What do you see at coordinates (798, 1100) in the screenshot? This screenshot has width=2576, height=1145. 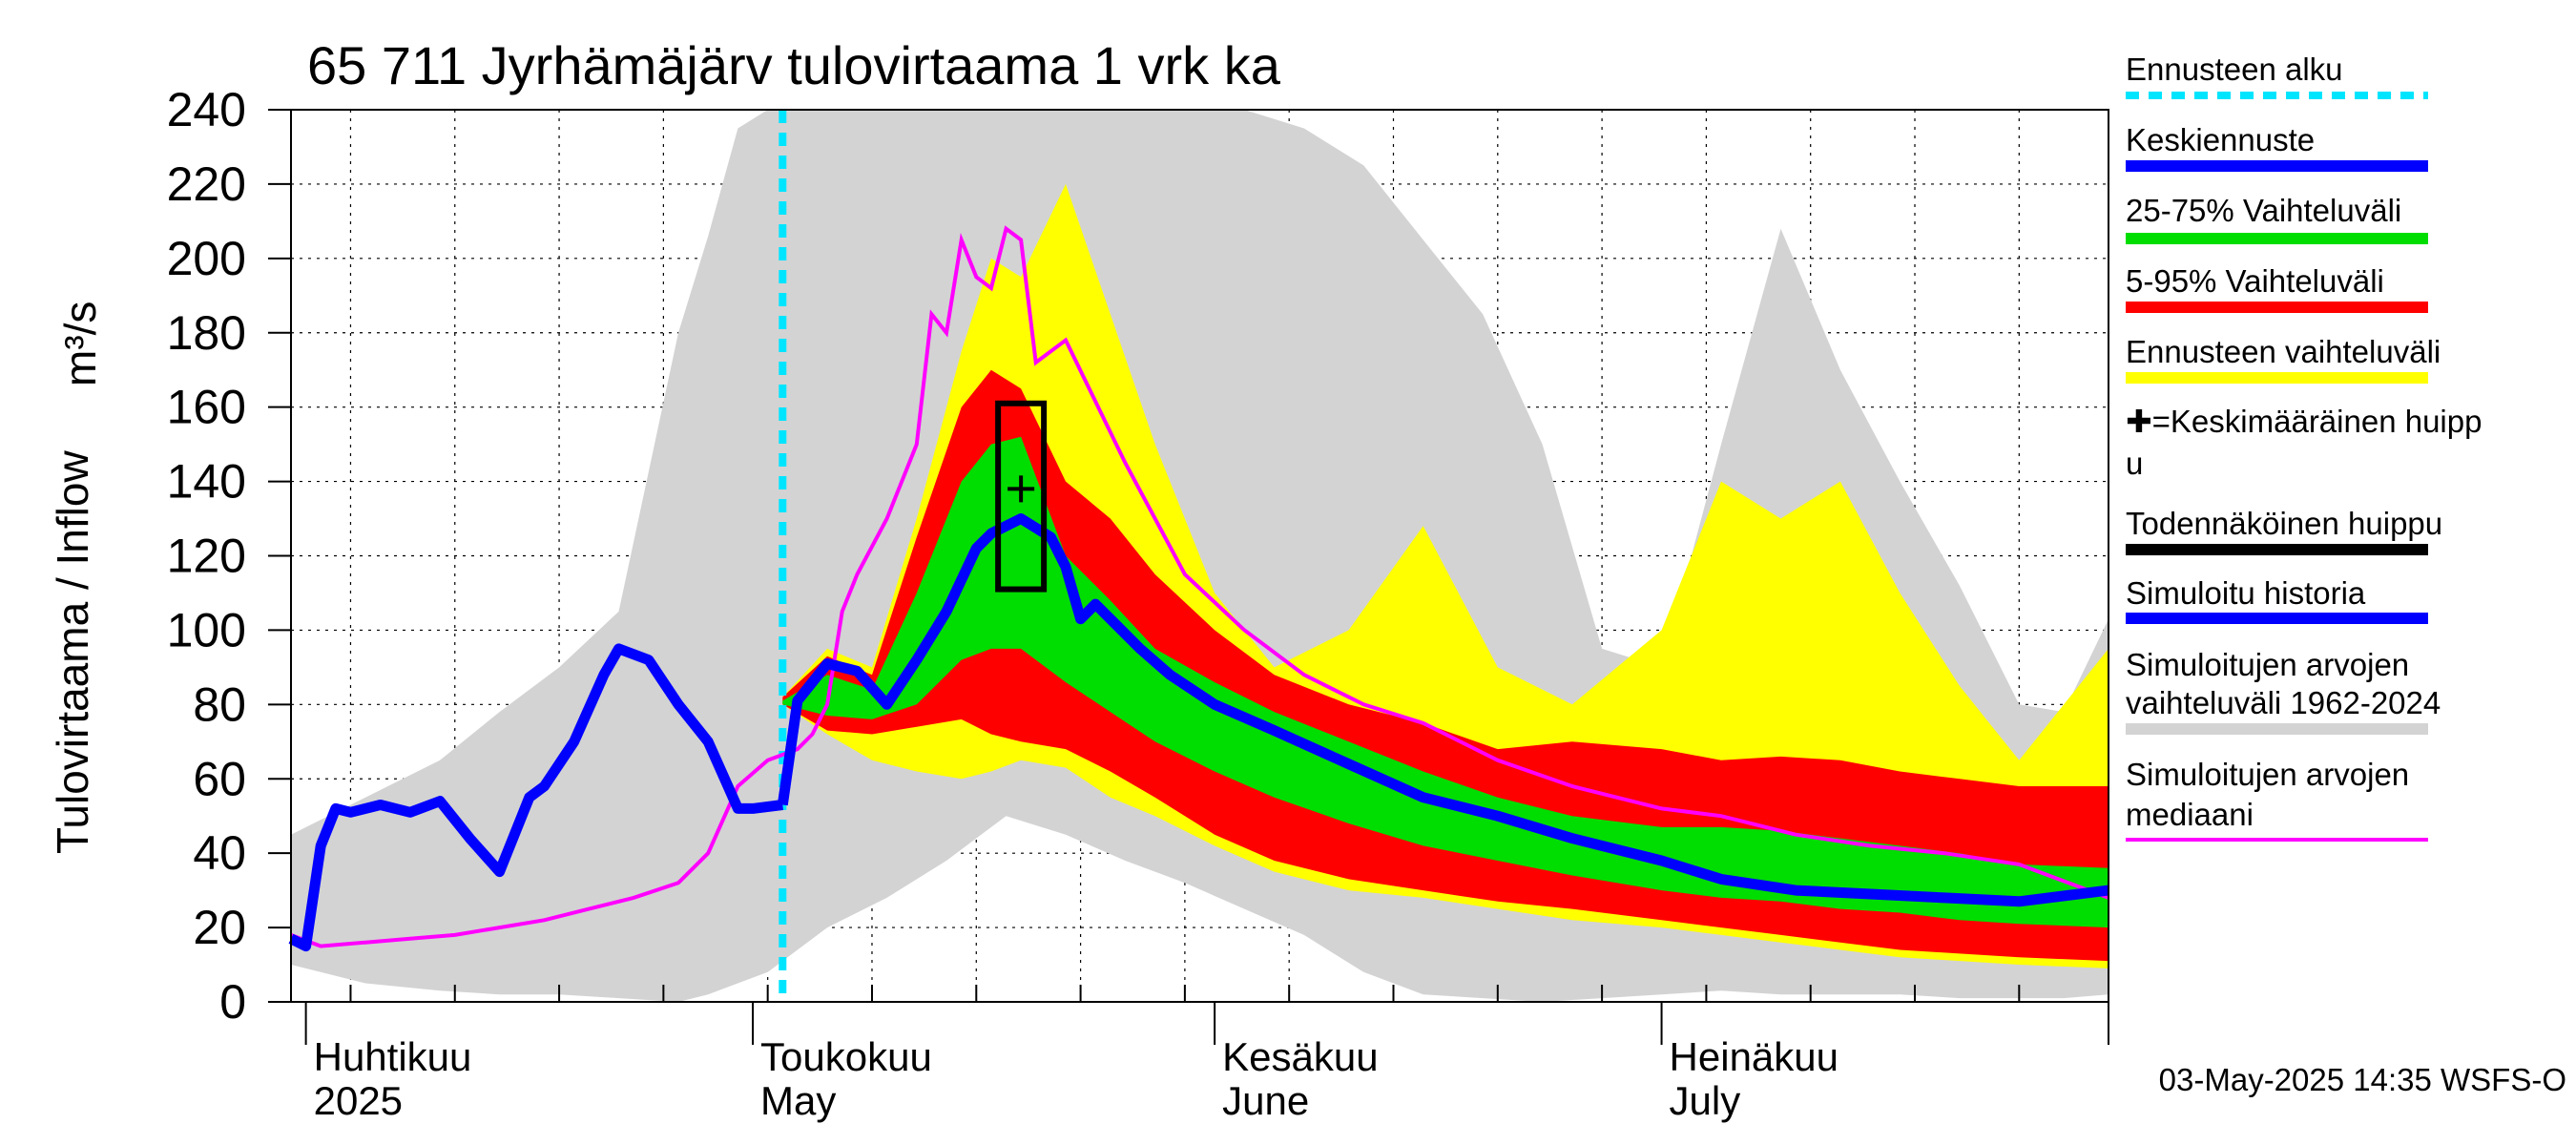 I see `month-label-en: May` at bounding box center [798, 1100].